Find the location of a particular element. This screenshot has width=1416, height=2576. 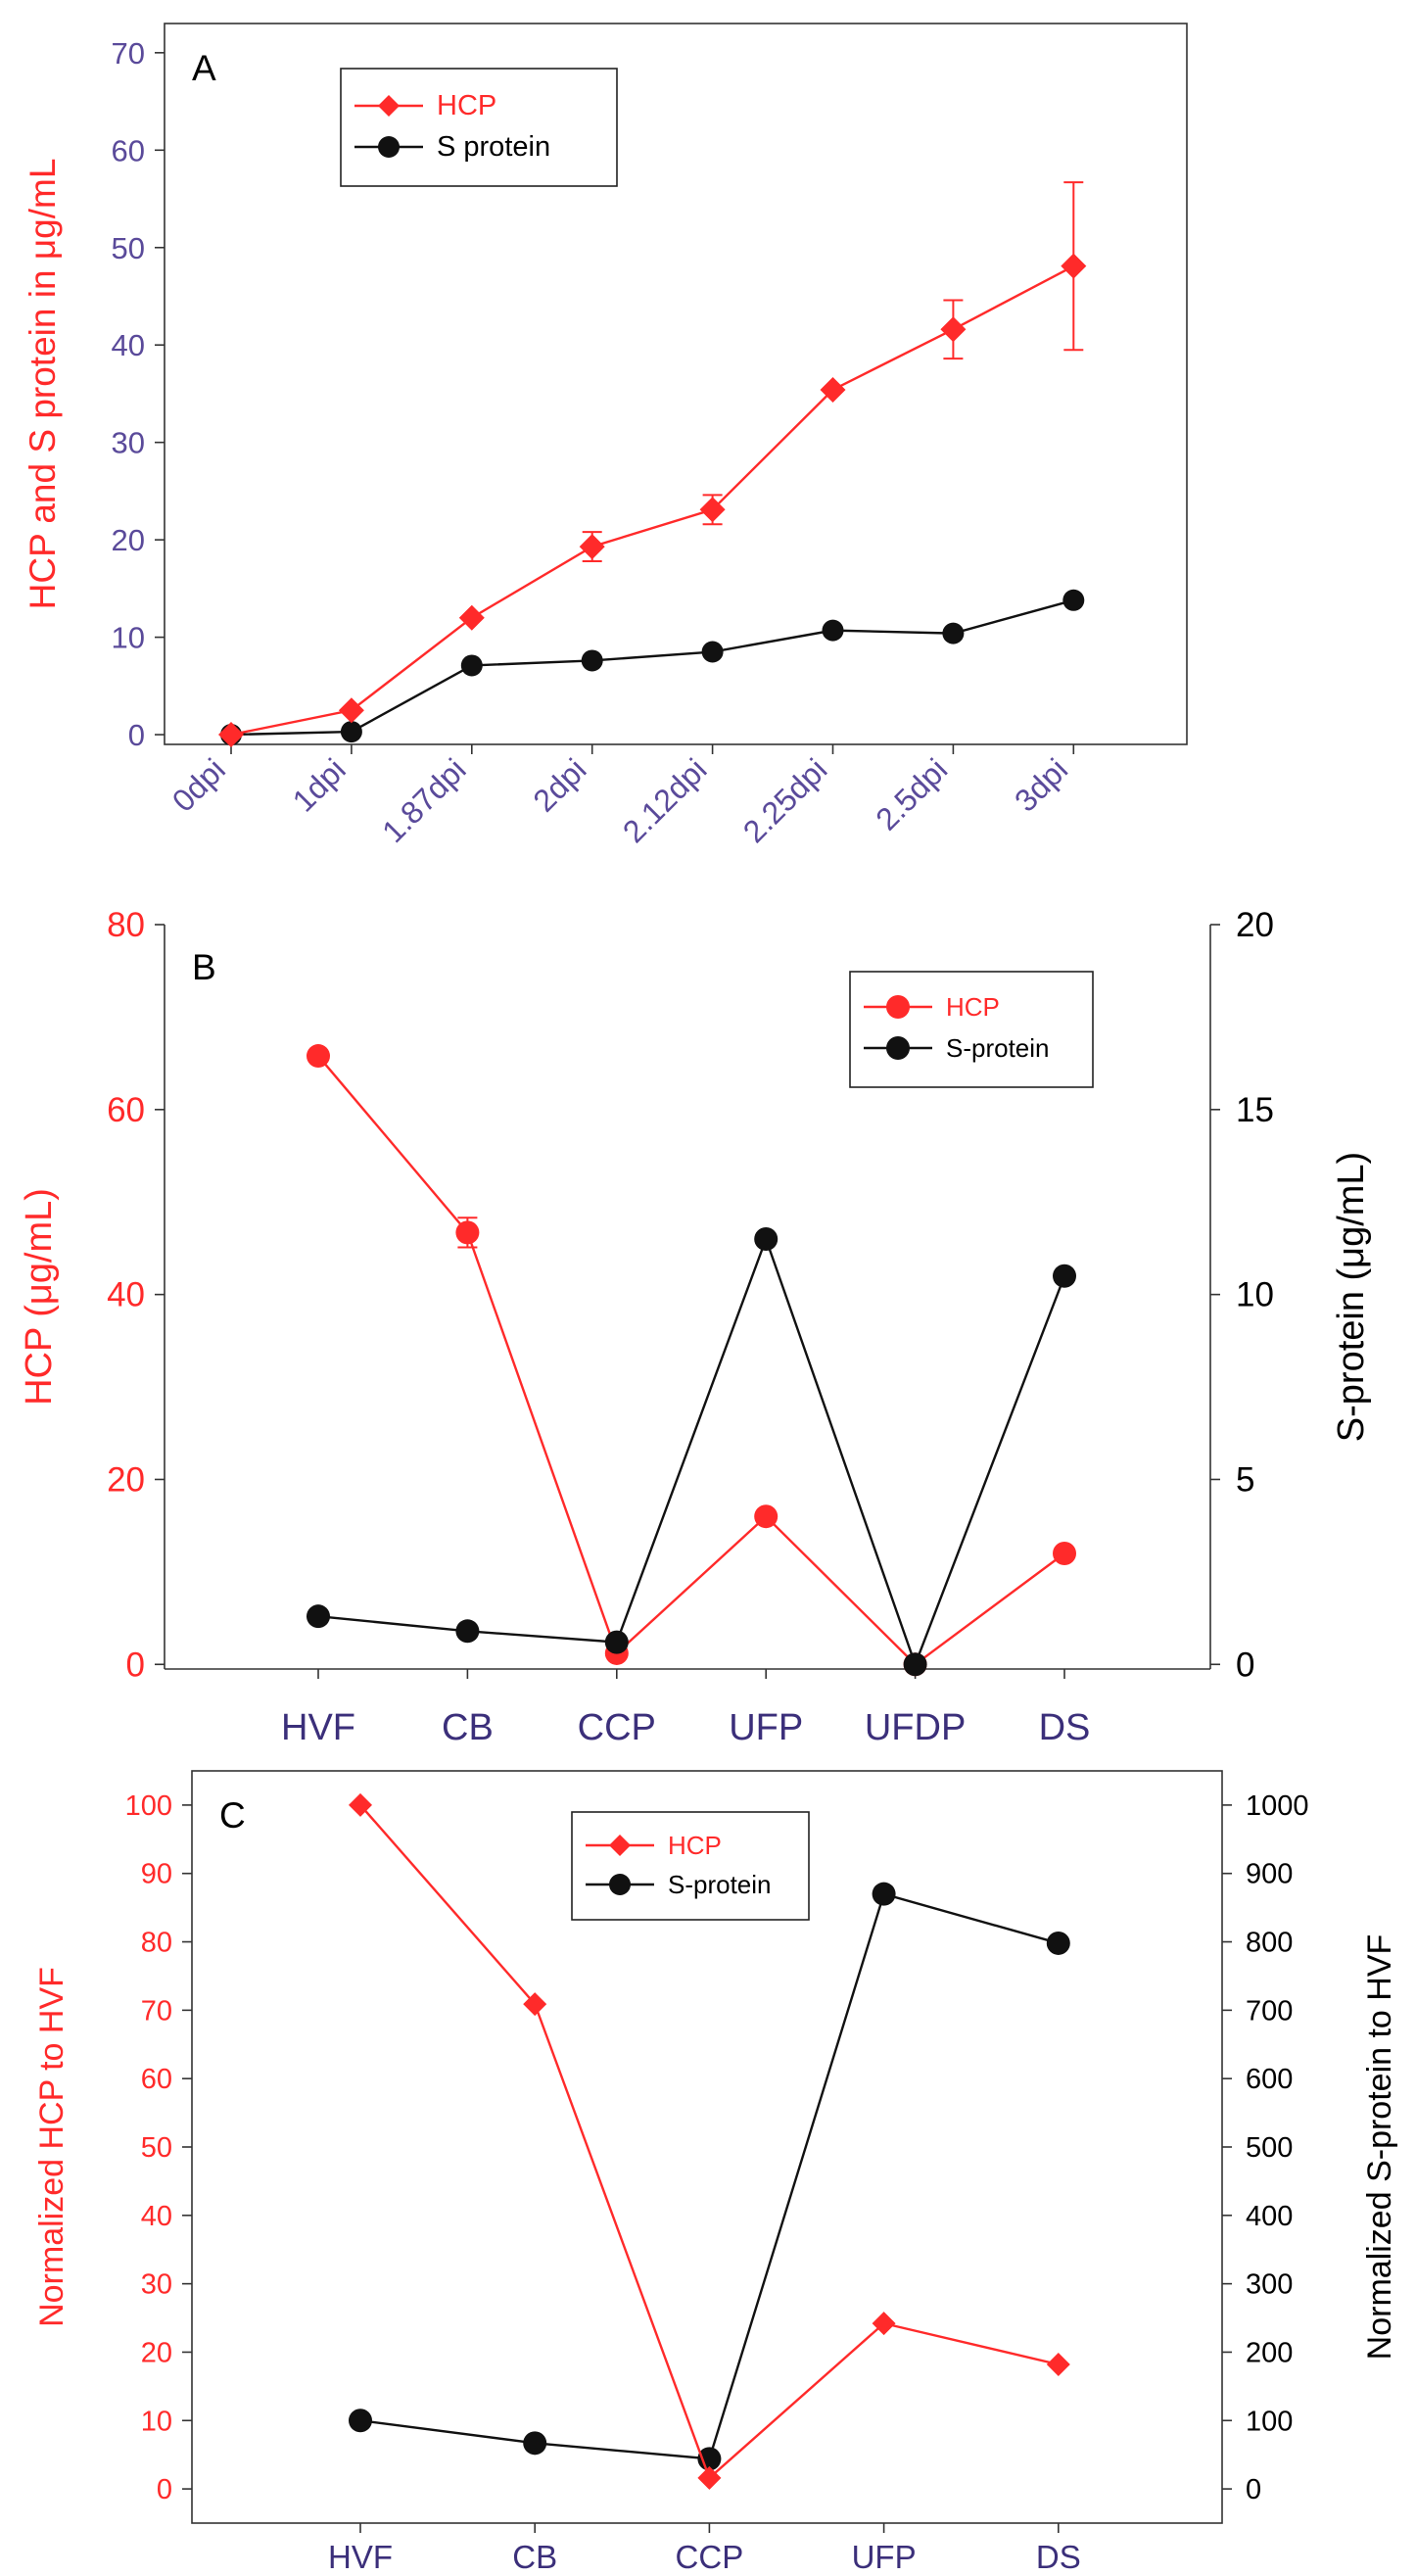

y-tick-label: 10 is located at coordinates (128, 638).